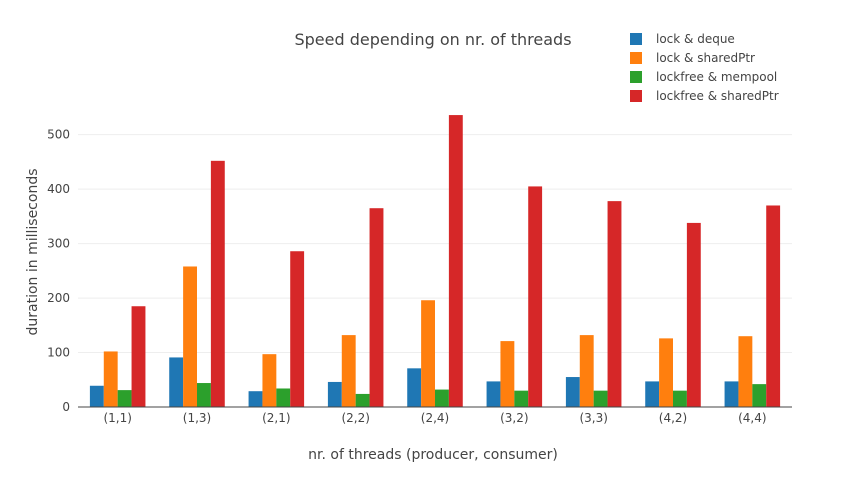 The width and height of the screenshot is (865, 488). I want to click on x-tick-label: (1,3), so click(197, 418).